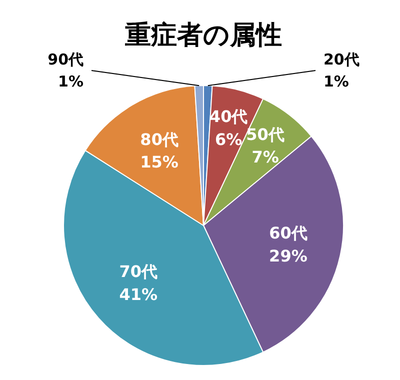 The width and height of the screenshot is (400, 380). I want to click on chart-title: 重症者の属性, so click(203, 35).